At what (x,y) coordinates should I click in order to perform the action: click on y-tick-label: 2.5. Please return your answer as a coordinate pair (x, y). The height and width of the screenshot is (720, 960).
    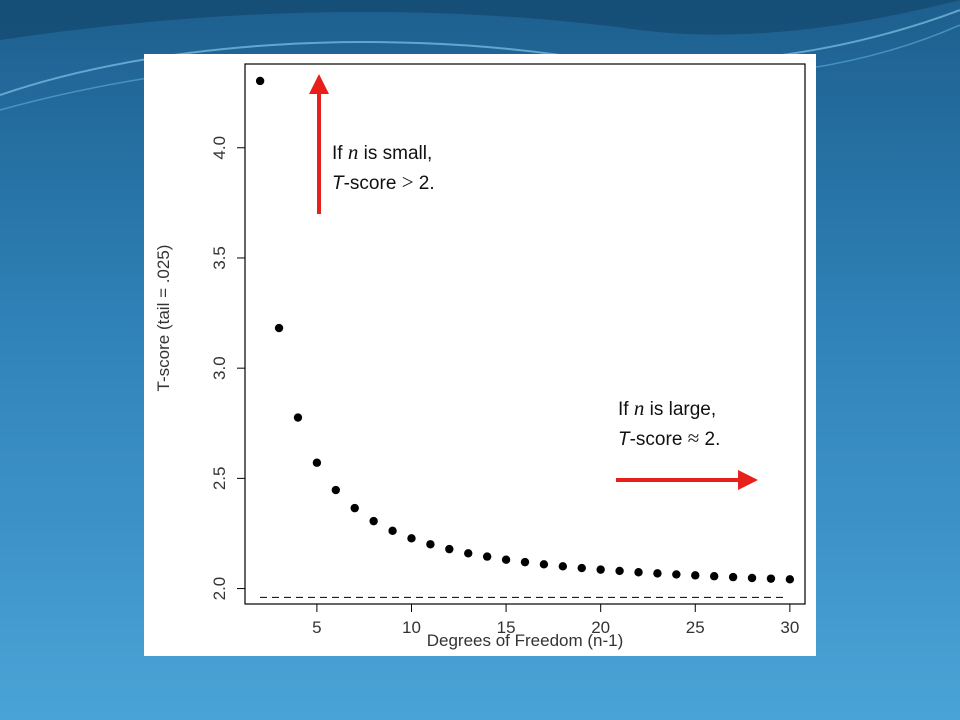
    Looking at the image, I should click on (219, 479).